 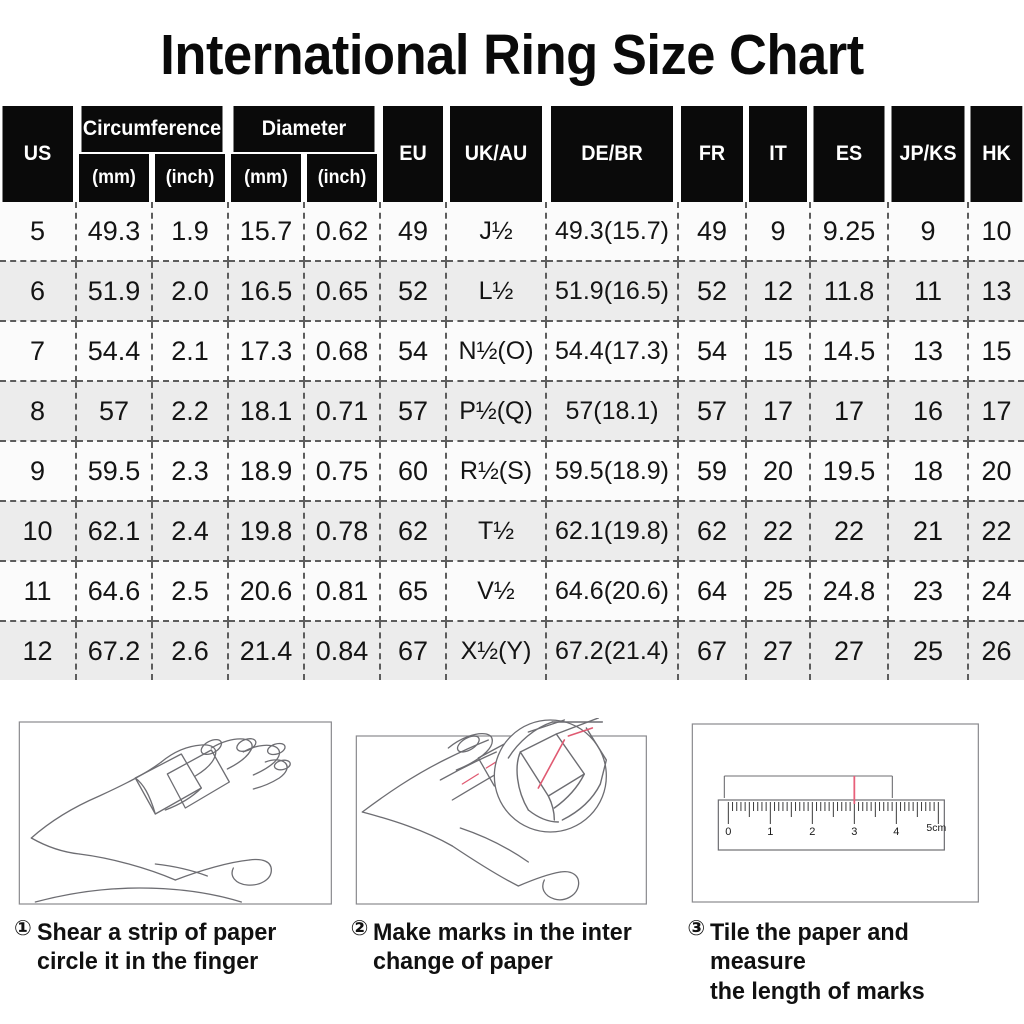 I want to click on instruction-line2-3: the length of marks, so click(x=817, y=991).